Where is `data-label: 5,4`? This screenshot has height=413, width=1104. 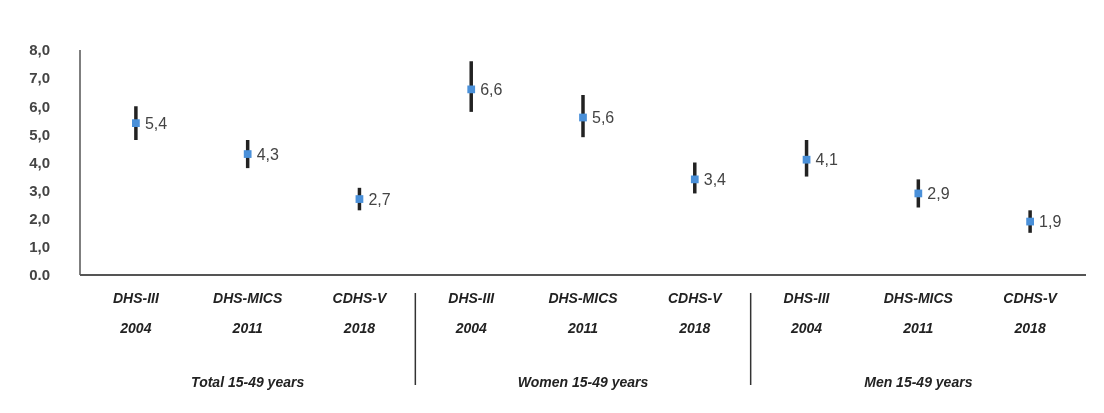
data-label: 5,4 is located at coordinates (156, 123).